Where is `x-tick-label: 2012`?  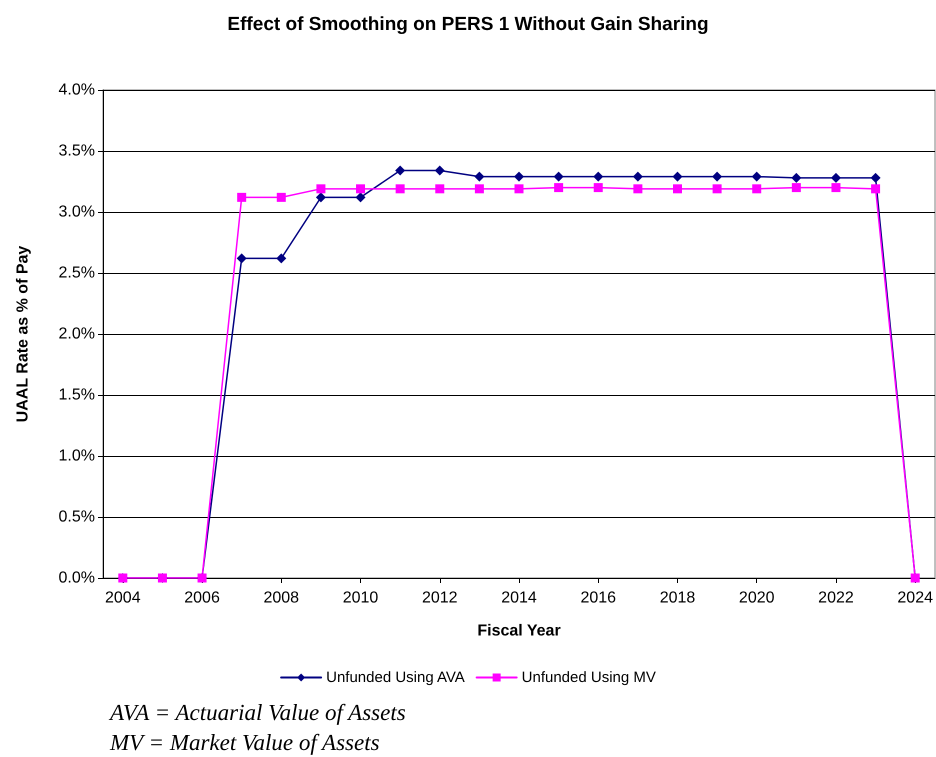 x-tick-label: 2012 is located at coordinates (440, 598).